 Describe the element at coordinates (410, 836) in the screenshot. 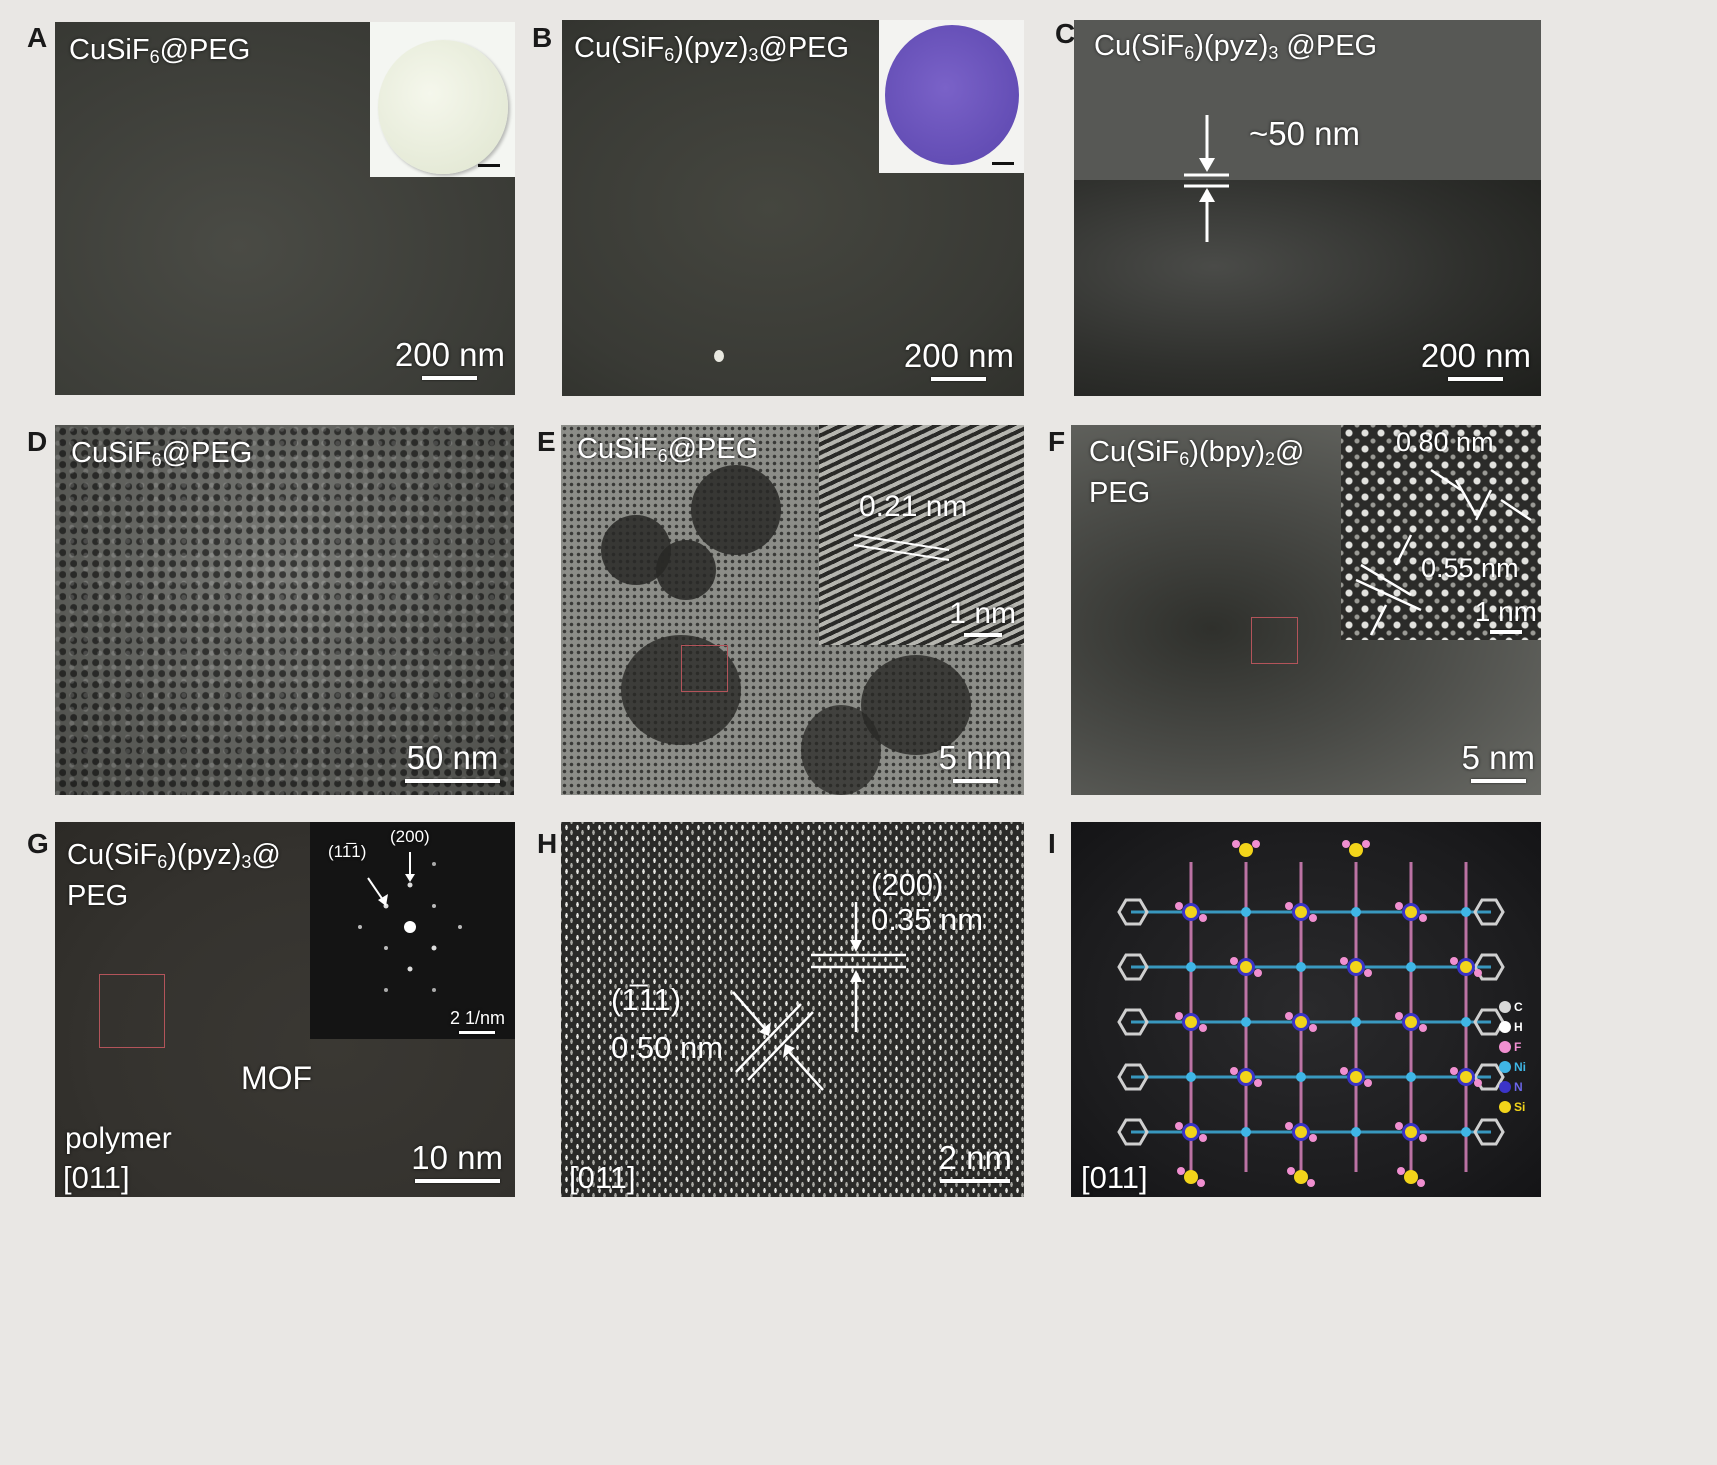

I see `diffraction-plane-label: (200)` at that location.